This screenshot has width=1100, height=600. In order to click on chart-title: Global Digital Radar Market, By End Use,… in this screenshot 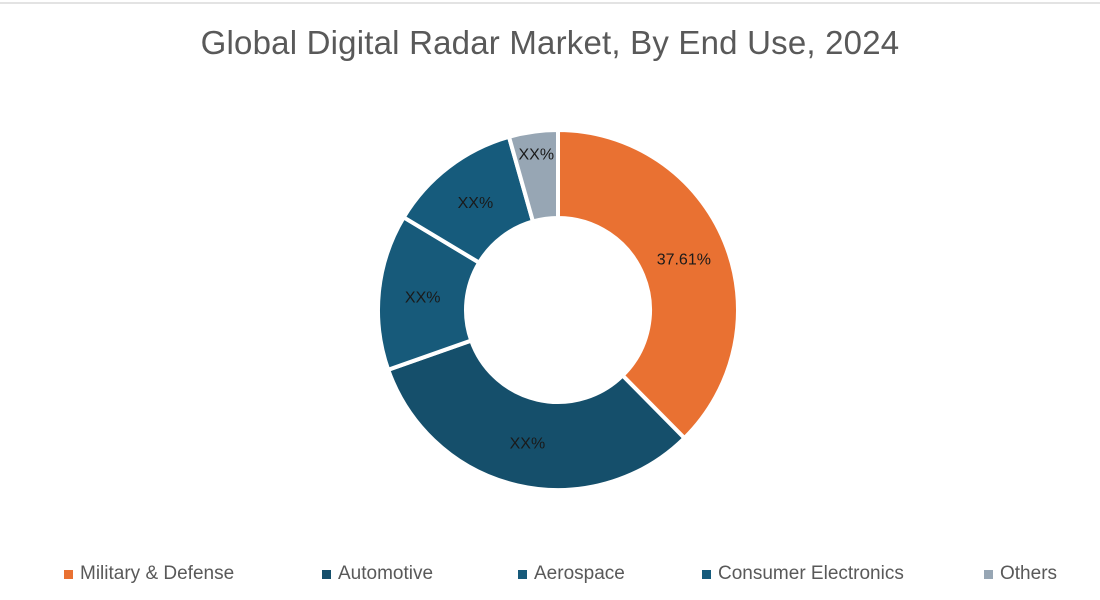, I will do `click(550, 42)`.